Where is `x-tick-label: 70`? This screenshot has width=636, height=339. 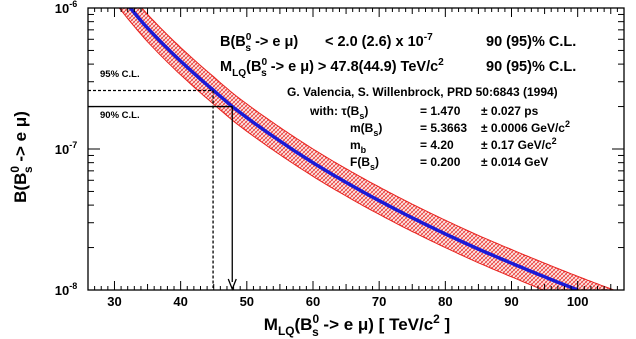 x-tick-label: 70 is located at coordinates (379, 301).